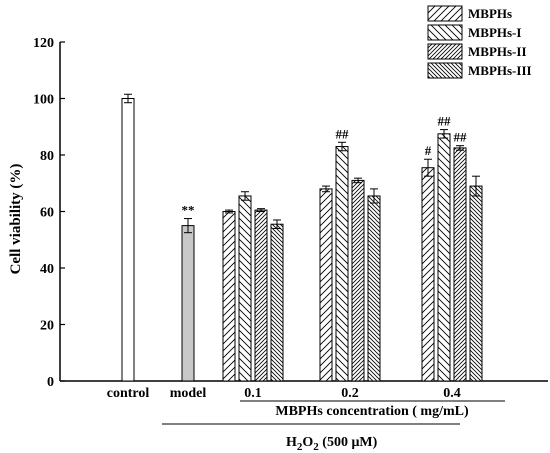  Describe the element at coordinates (291, 442) in the screenshot. I see `treatment-h: H` at that location.